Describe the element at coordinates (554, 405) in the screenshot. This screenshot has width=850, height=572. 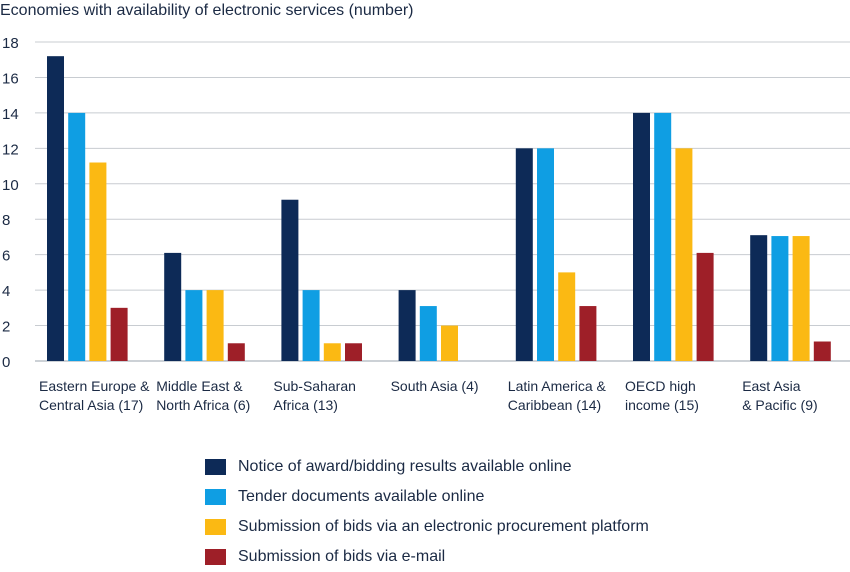
I see `category-label-line: Caribbean (14)` at that location.